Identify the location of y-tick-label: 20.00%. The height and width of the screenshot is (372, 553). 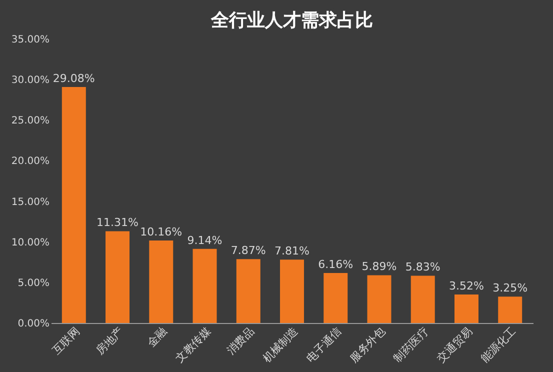
(30, 162).